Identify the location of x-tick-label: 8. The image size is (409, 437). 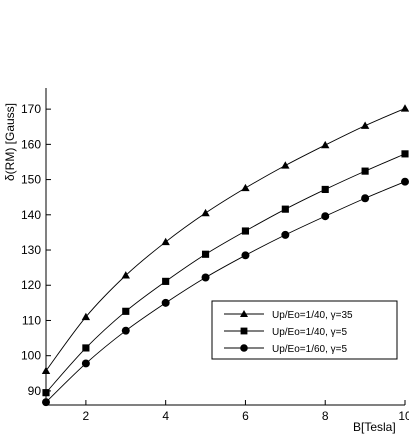
(325, 416).